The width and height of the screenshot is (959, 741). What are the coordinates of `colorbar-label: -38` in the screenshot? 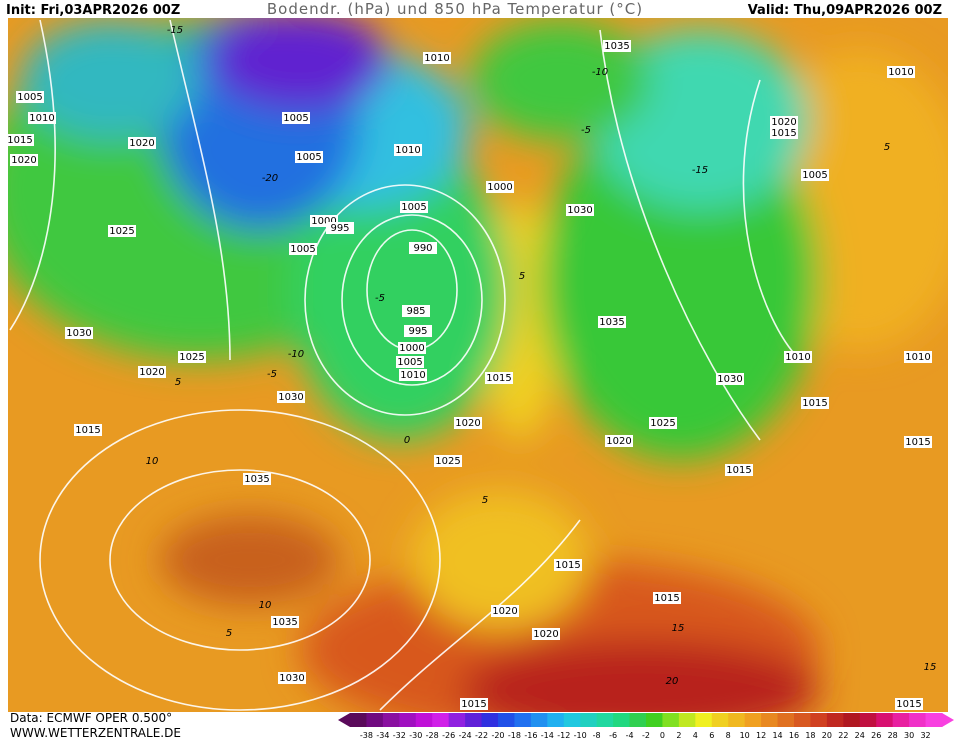 It's located at (366, 735).